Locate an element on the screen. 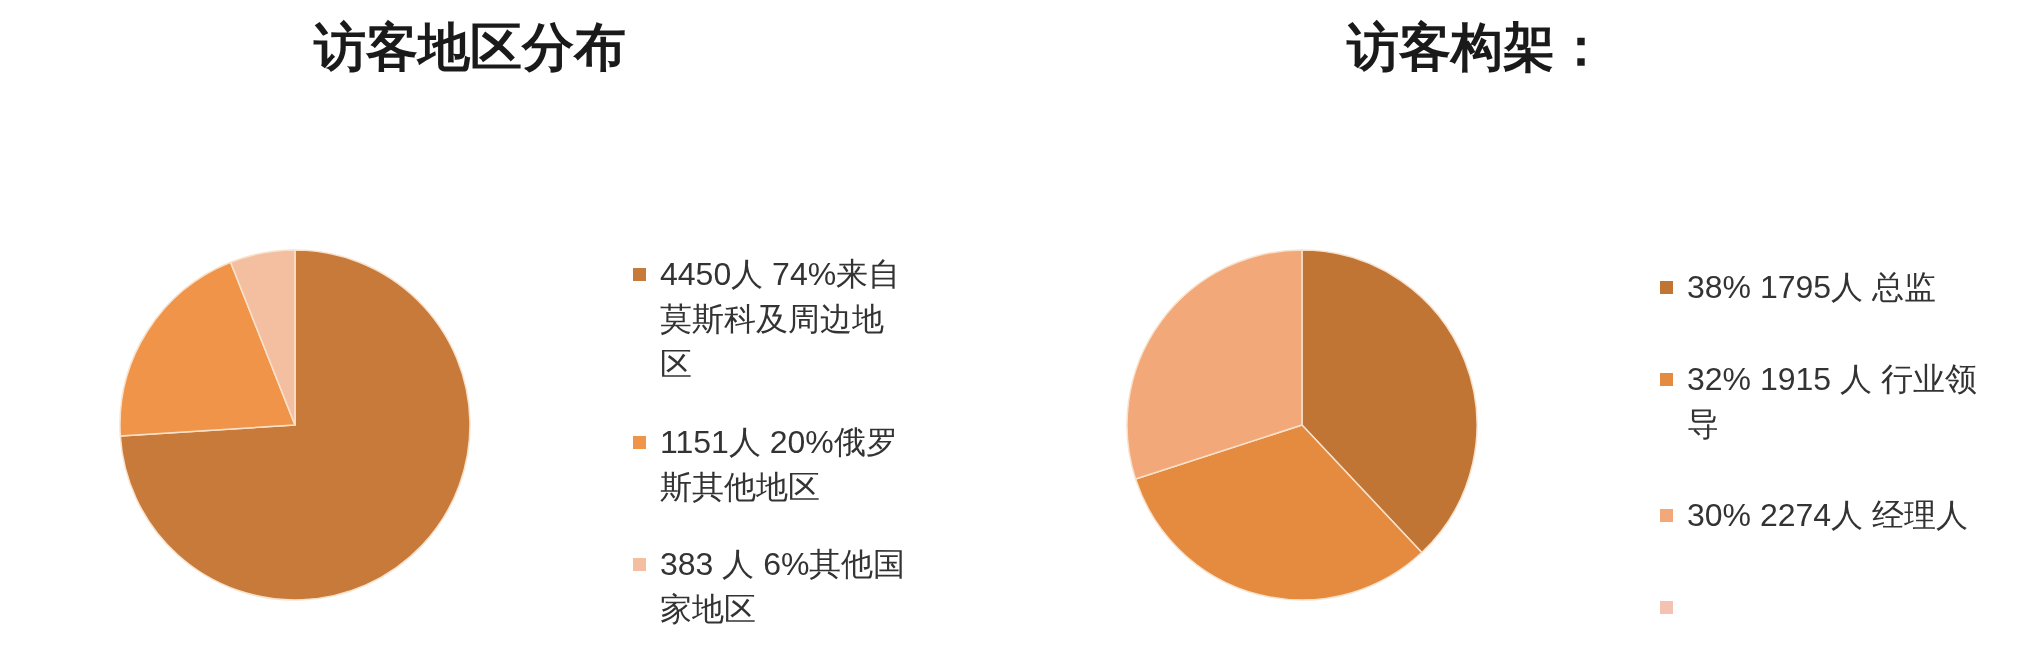 Image resolution: width=2024 pixels, height=648 pixels. legend-label: 38% 1795人 总监 is located at coordinates (1812, 287).